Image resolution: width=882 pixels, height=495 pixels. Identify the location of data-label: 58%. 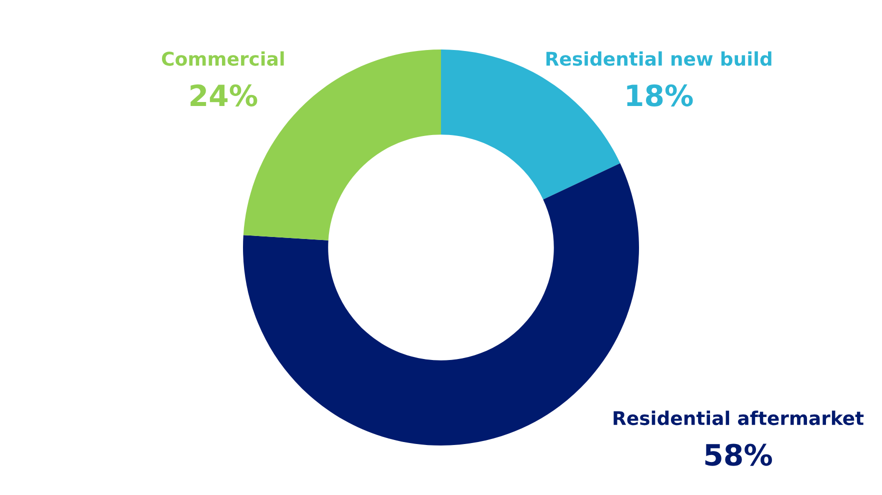
(738, 455).